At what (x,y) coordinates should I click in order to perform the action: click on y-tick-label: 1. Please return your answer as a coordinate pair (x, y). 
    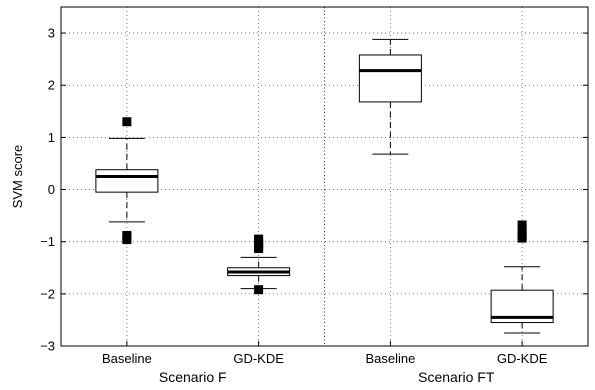
    Looking at the image, I should click on (51, 137).